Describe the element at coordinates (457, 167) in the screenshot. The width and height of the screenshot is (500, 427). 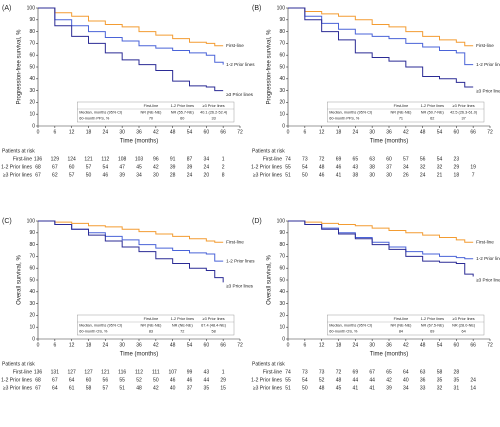
I see `at-risk-count: 29` at that location.